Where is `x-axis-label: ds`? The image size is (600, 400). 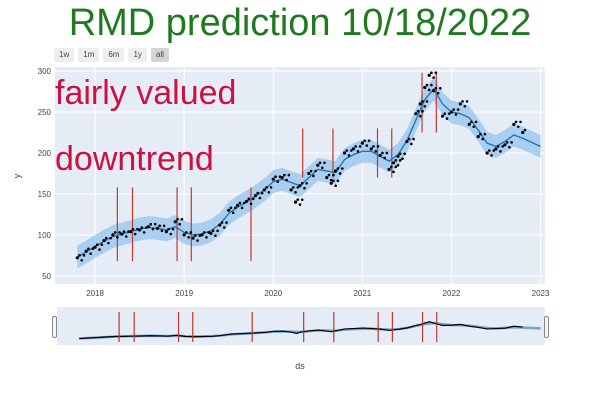
x-axis-label: ds is located at coordinates (300, 366).